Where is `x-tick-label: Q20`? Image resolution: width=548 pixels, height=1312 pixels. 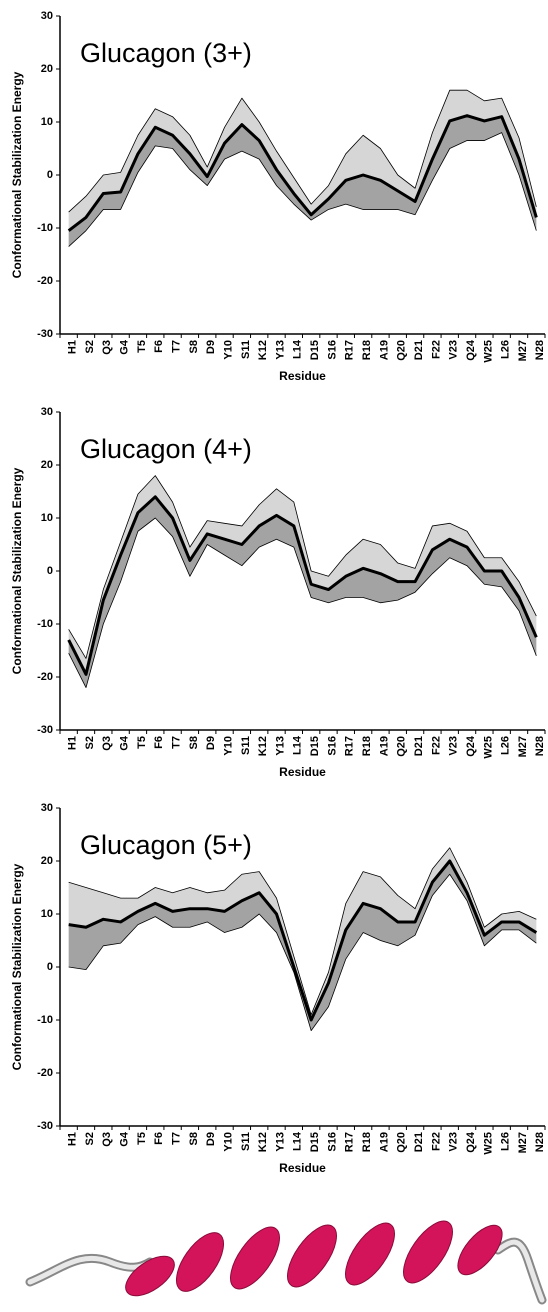
x-tick-label: Q20 is located at coordinates (402, 350).